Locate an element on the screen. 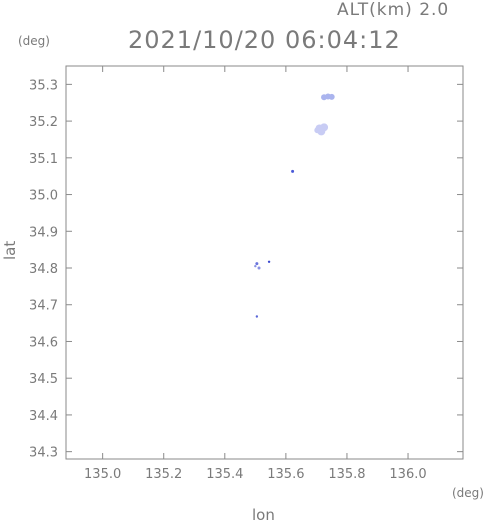  y-tick-label: 34.9 is located at coordinates (43, 232).